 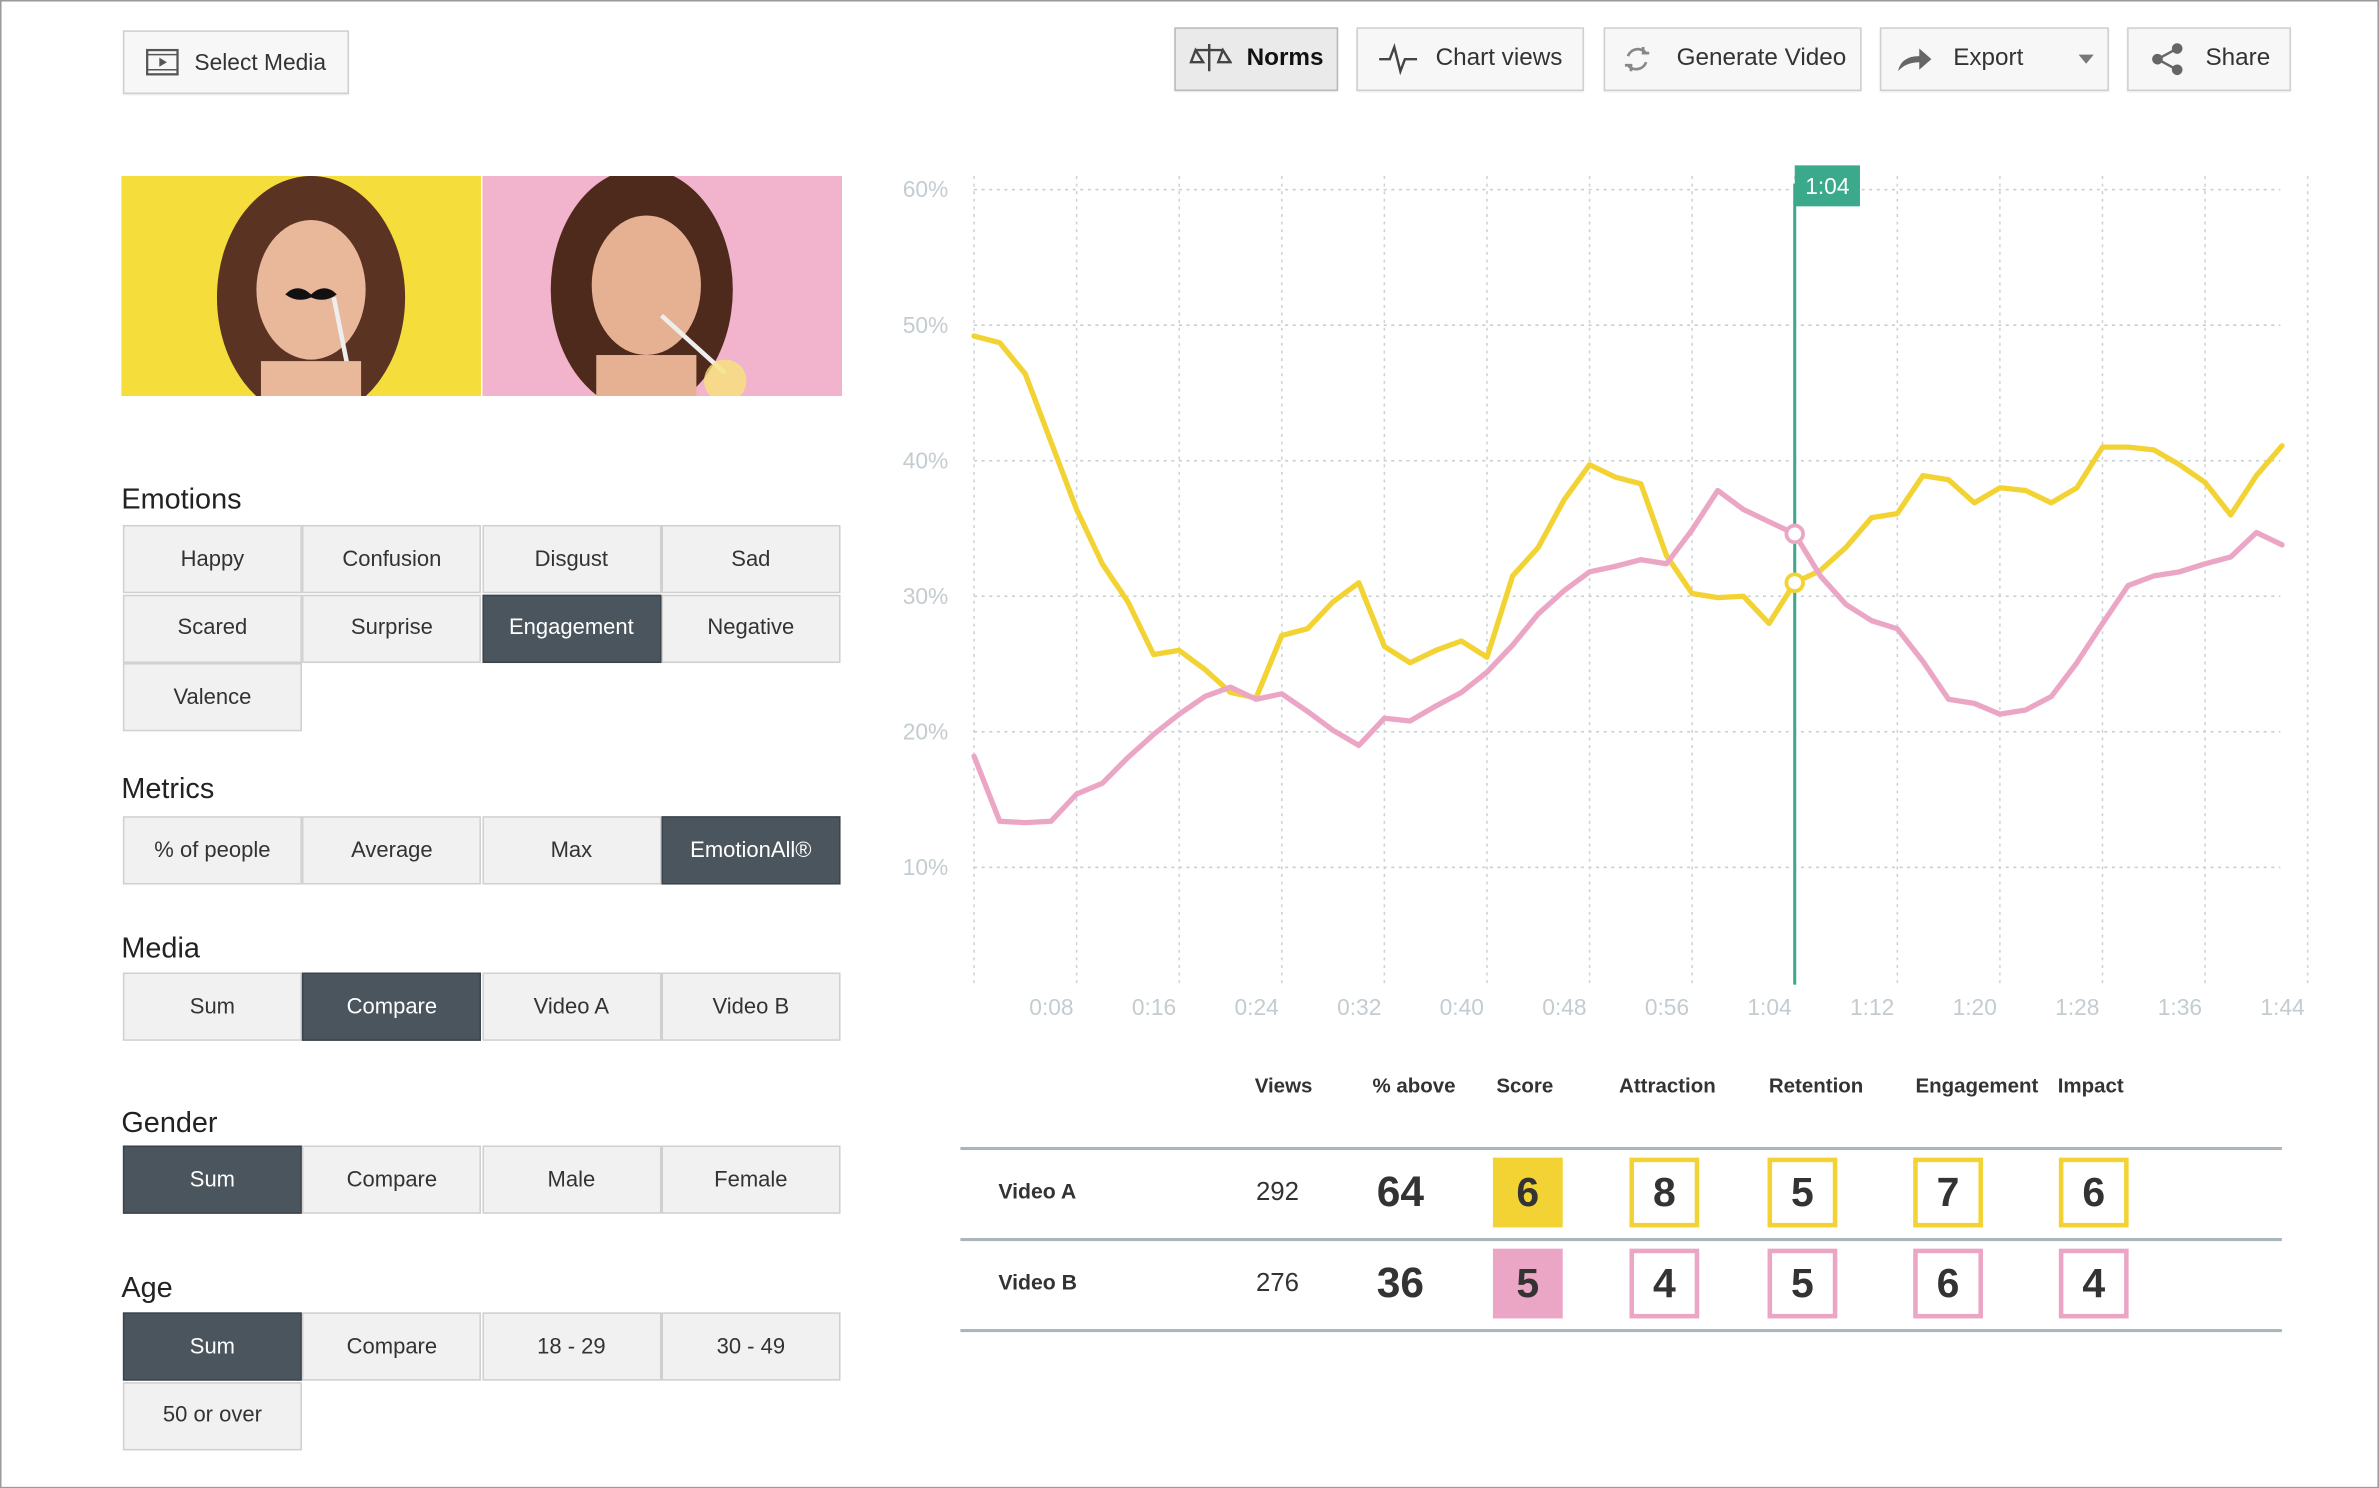 What do you see at coordinates (392, 850) in the screenshot?
I see `option-button: Average` at bounding box center [392, 850].